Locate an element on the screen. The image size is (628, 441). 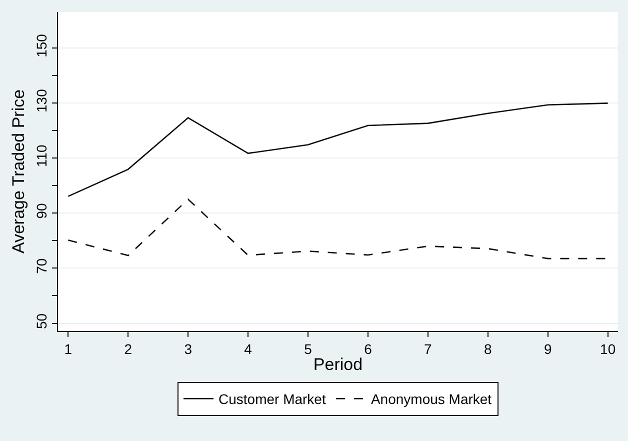
x-tick-label: 1 is located at coordinates (68, 348).